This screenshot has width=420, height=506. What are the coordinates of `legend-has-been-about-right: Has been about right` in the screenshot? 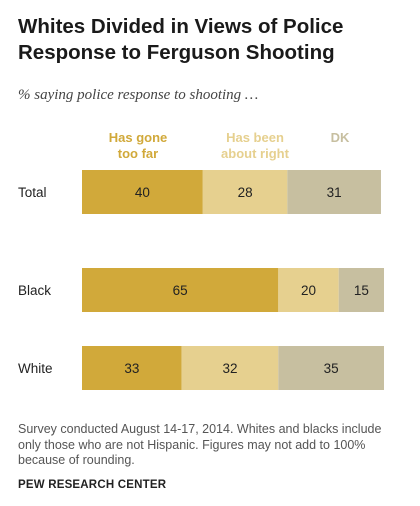 It's located at (255, 146).